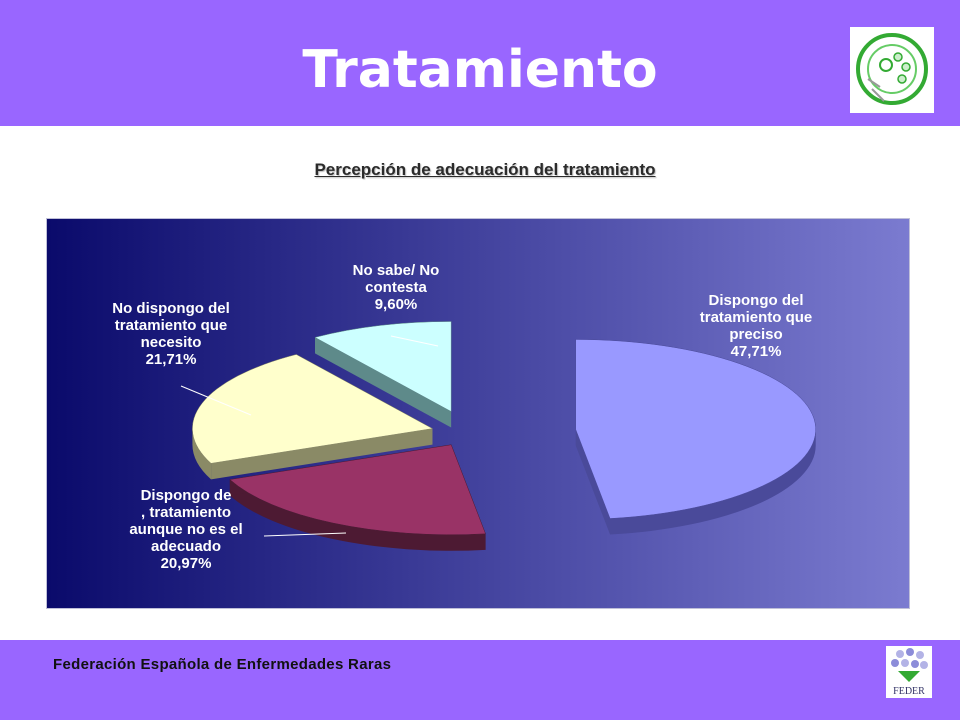 The image size is (960, 720). Describe the element at coordinates (756, 326) in the screenshot. I see `slice-label-disponen: Dispongo del tratamiento que preciso 47,71%` at that location.